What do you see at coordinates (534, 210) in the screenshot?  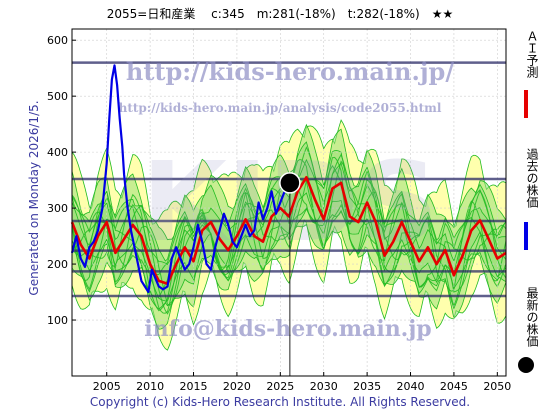 I see `legend: ＡＩ予測 過去の株価 最新の株価` at bounding box center [534, 210].